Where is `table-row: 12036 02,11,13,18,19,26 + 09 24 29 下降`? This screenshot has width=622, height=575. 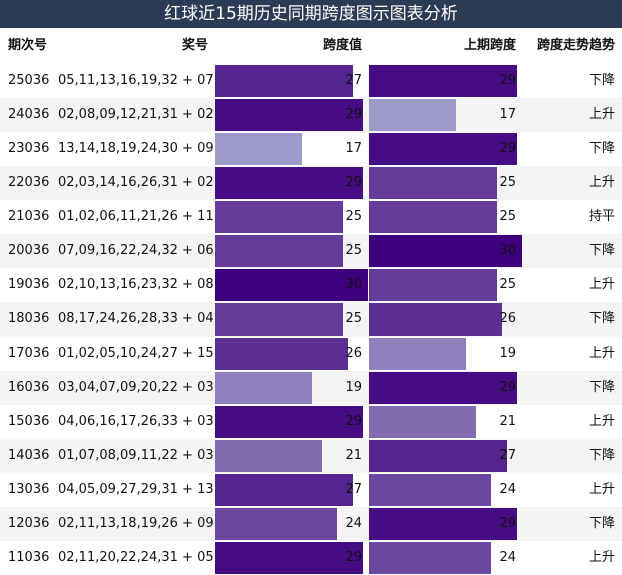 table-row: 12036 02,11,13,18,19,26 + 09 24 29 下降 is located at coordinates (311, 523).